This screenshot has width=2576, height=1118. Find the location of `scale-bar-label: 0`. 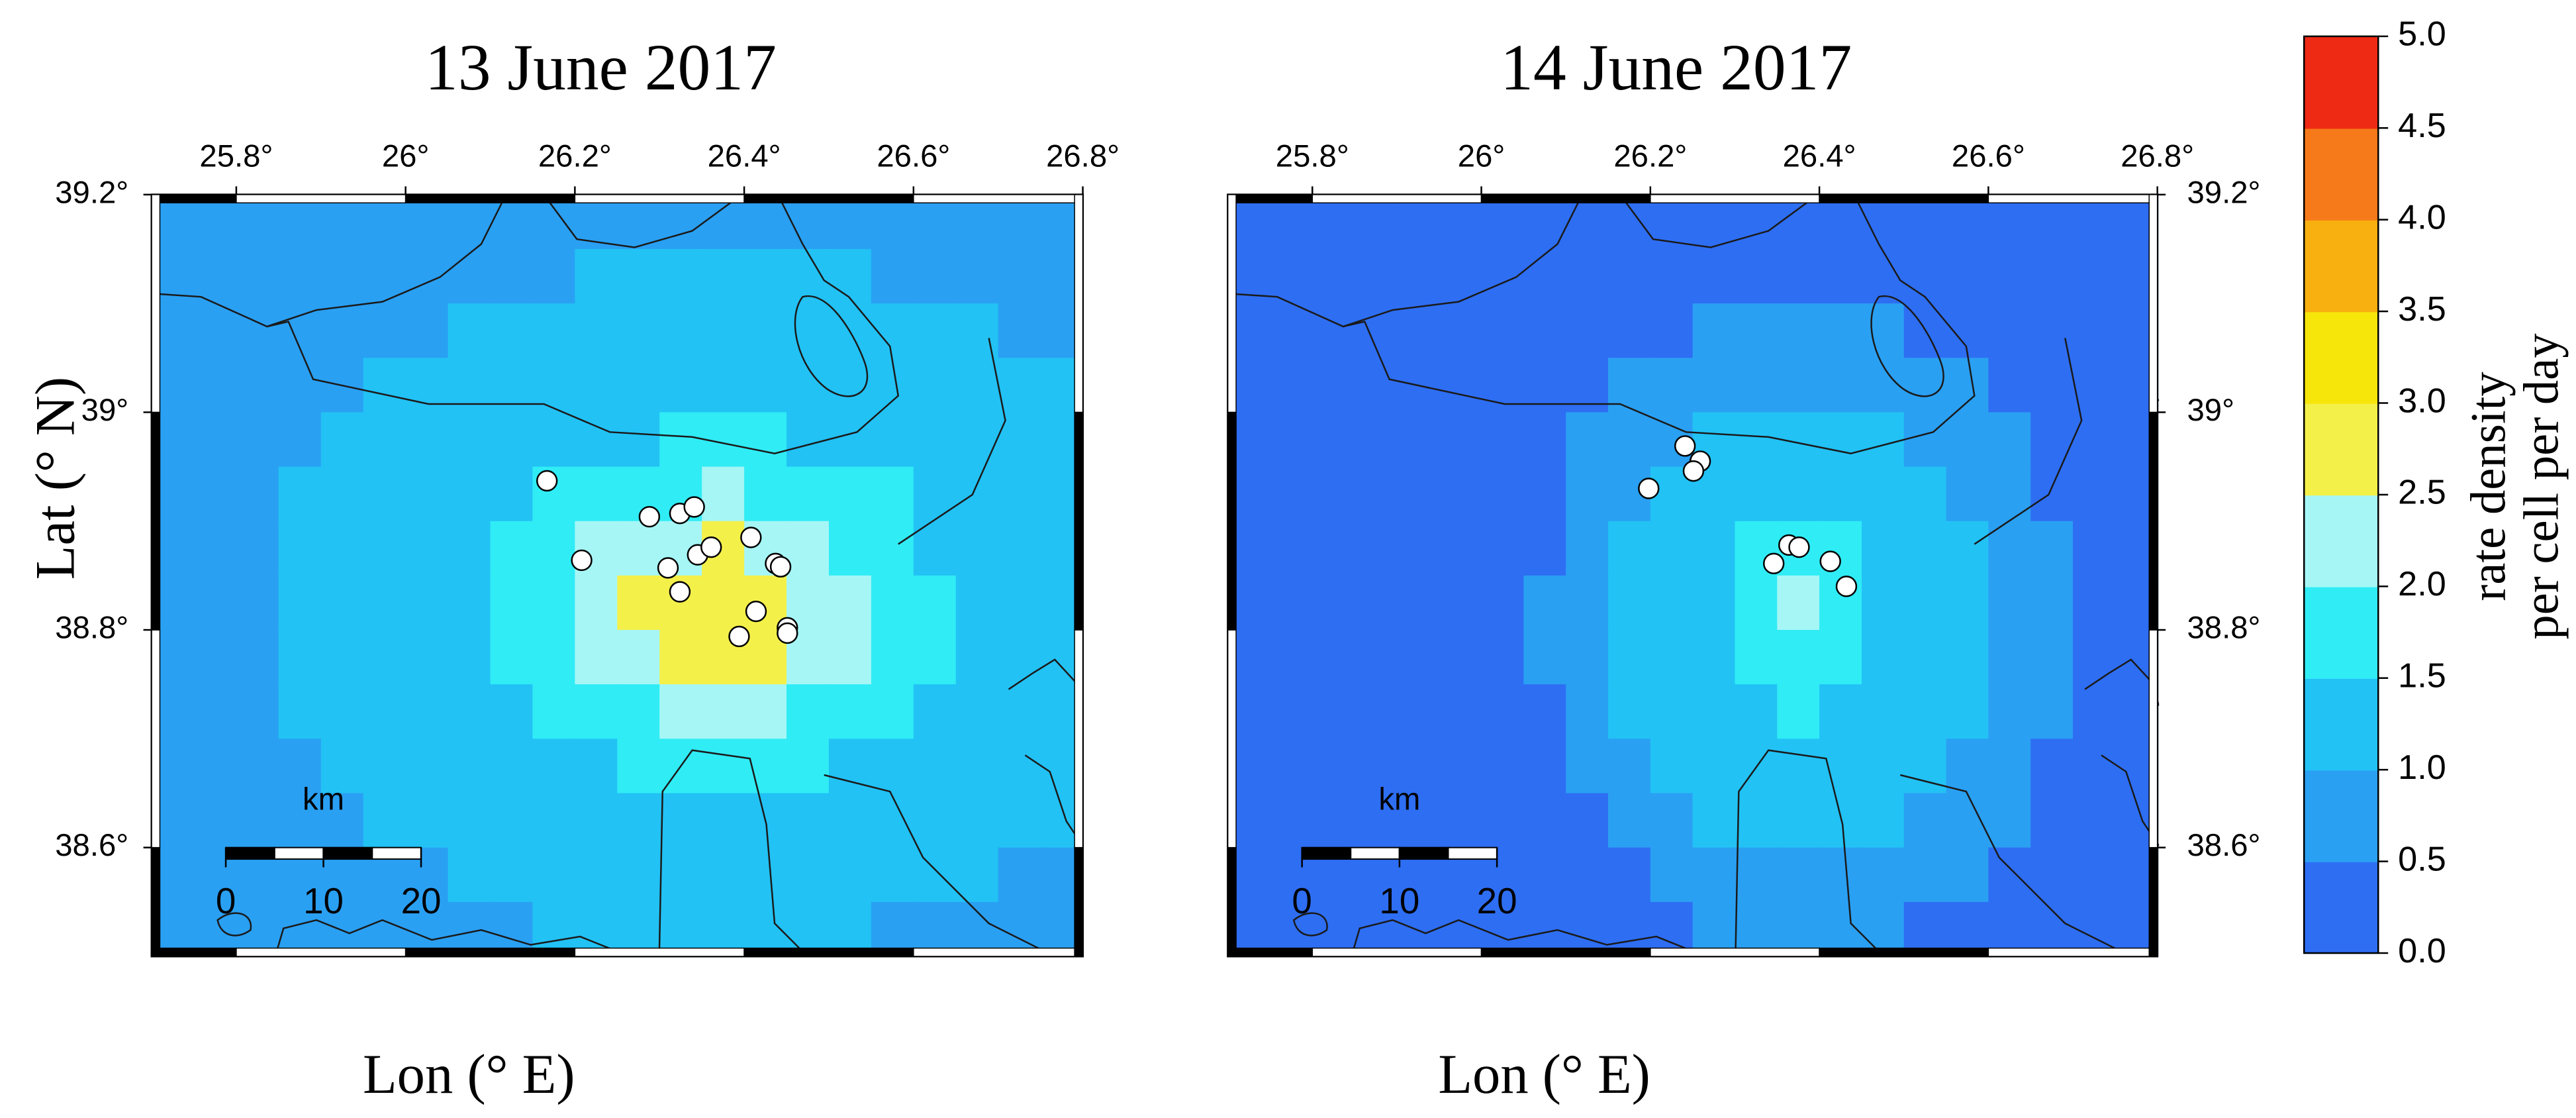

scale-bar-label: 0 is located at coordinates (226, 900).